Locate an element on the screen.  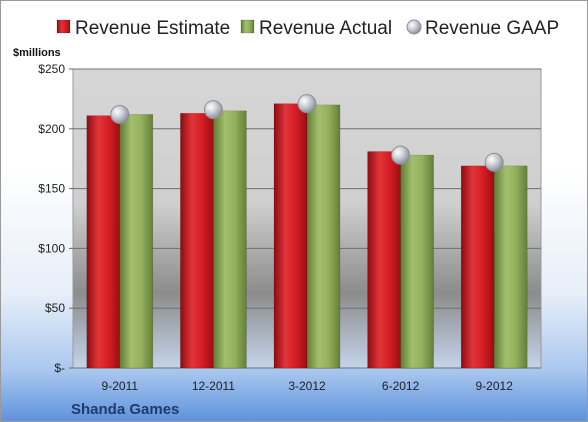
legend-label: Revenue GAAP is located at coordinates (492, 28).